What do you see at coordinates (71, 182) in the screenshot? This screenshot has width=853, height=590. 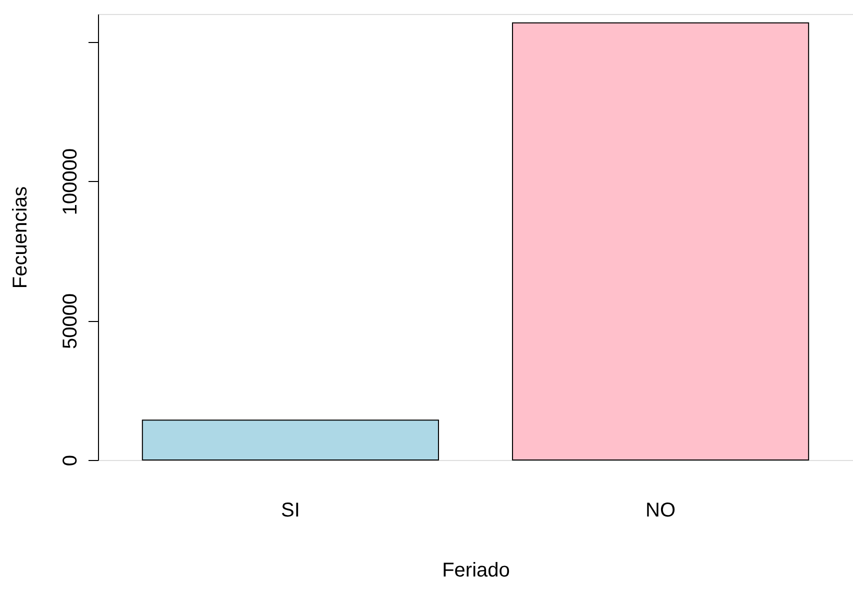 I see `y-tick-label: 100000` at bounding box center [71, 182].